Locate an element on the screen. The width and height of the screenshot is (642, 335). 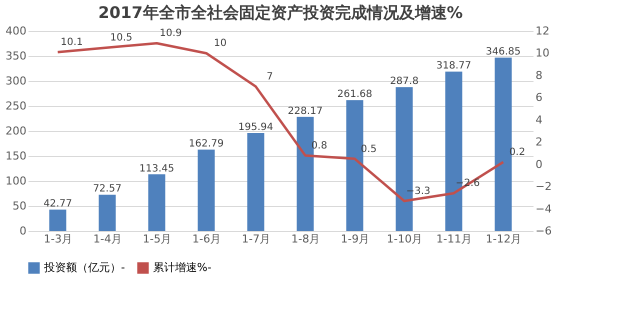
x-tick-label: 1-3月 is located at coordinates (58, 239).